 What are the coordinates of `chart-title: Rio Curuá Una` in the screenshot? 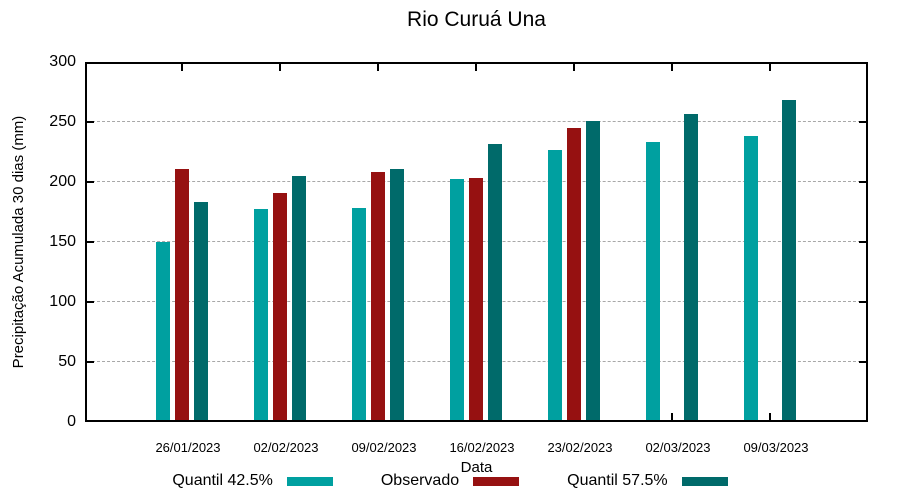 It's located at (476, 19).